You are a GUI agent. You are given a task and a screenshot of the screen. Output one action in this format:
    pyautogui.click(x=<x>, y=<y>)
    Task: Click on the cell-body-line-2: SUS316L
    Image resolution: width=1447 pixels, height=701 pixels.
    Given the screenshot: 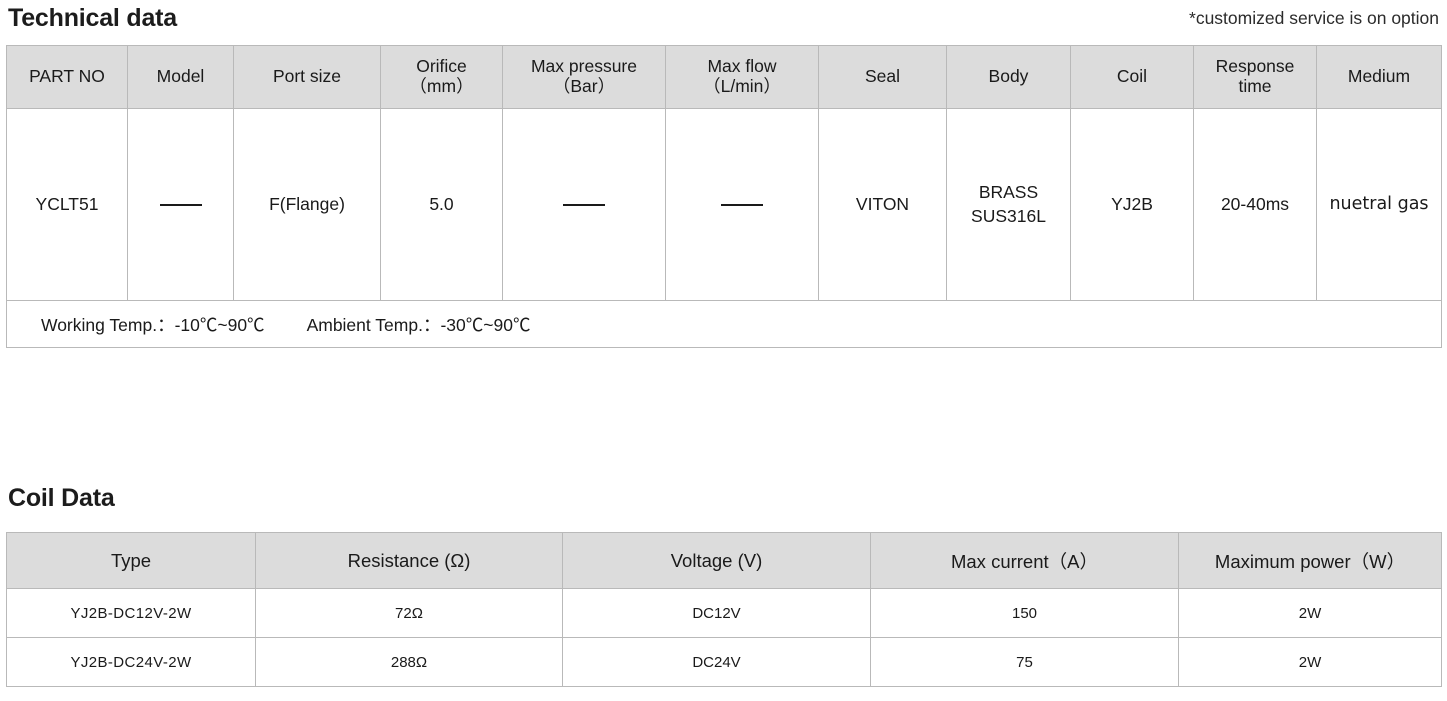 What is the action you would take?
    pyautogui.click(x=1008, y=215)
    